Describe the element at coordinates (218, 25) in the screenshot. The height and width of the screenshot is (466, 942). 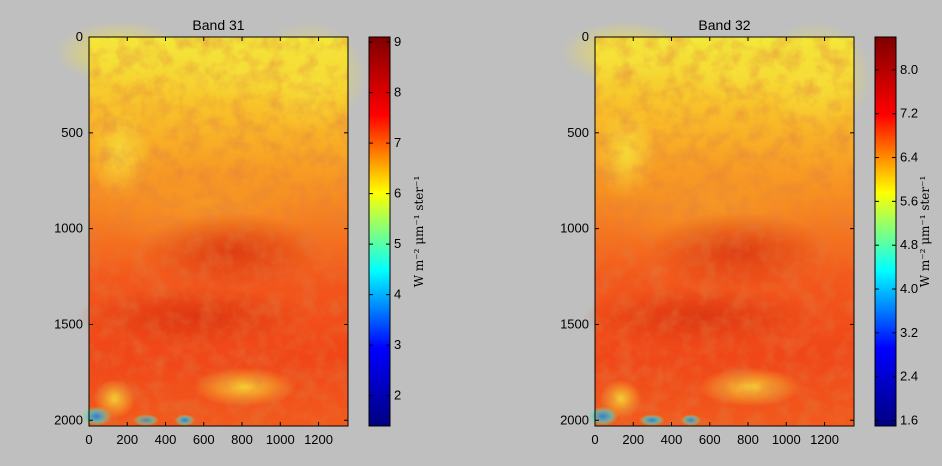
I see `chart-title: Band 31` at that location.